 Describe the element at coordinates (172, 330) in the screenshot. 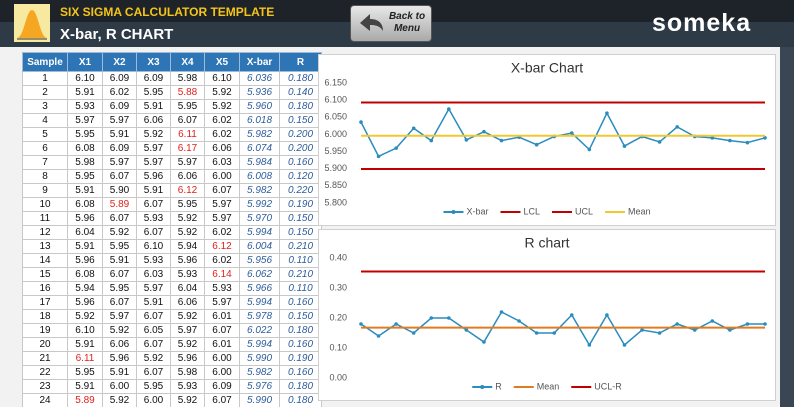

I see `table-row: 19 6.10 5.92 6.05 5.97 6.07 6.022 0.180` at that location.